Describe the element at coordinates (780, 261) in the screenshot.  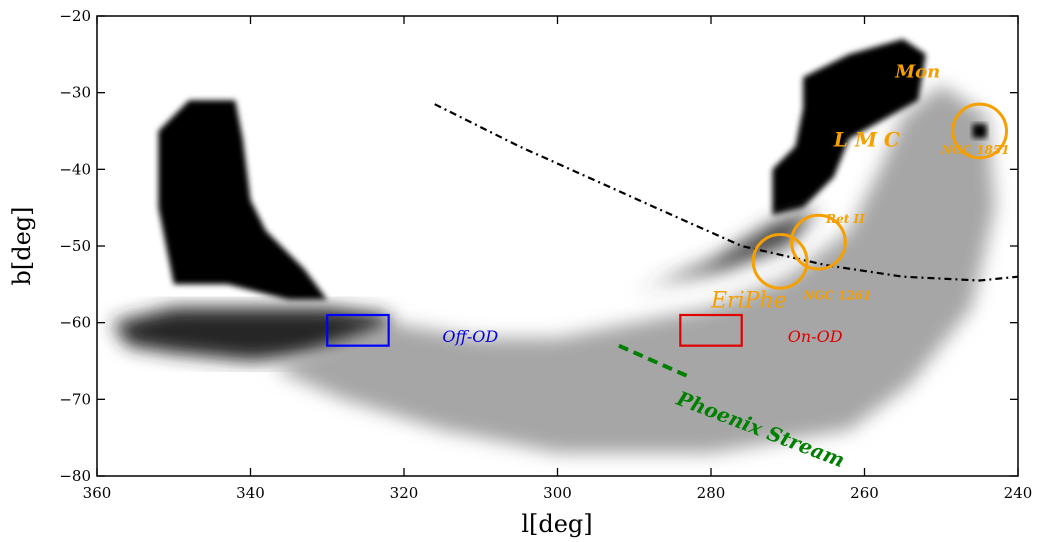
I see `ngc-1261-circle` at that location.